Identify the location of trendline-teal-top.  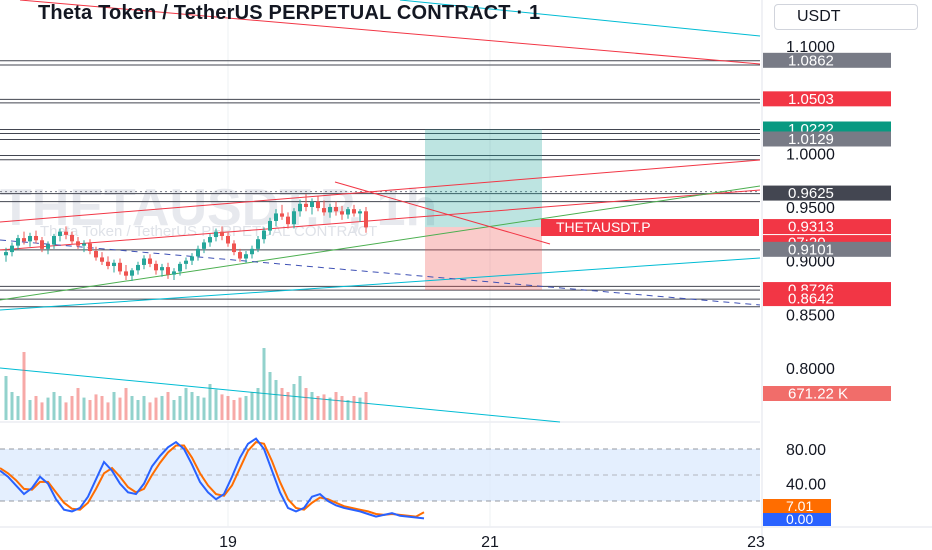
(580, 18).